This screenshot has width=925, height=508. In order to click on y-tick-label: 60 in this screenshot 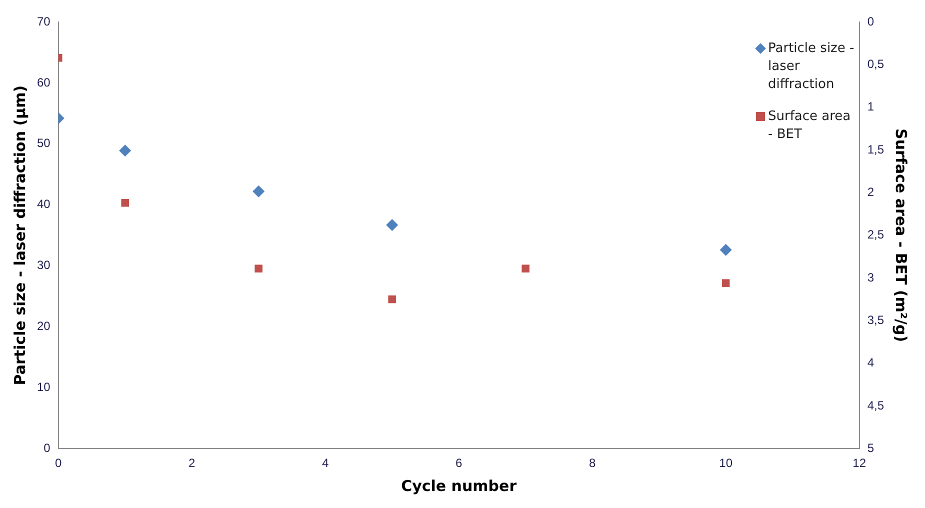, I will do `click(43, 82)`.